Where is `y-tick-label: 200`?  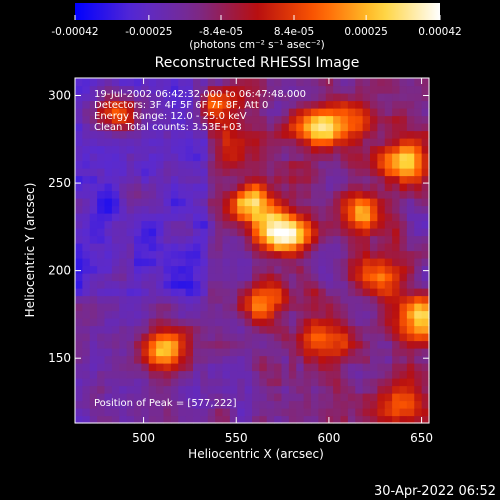
y-tick-label: 200 is located at coordinates (59, 271).